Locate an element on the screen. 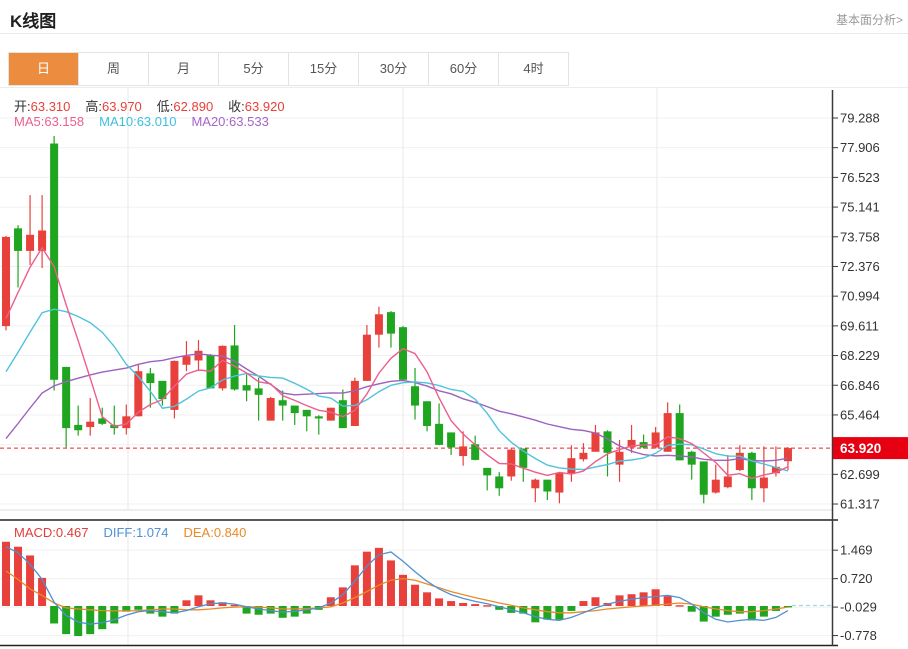  macd-item-0: MACD:0.467 is located at coordinates (51, 532).